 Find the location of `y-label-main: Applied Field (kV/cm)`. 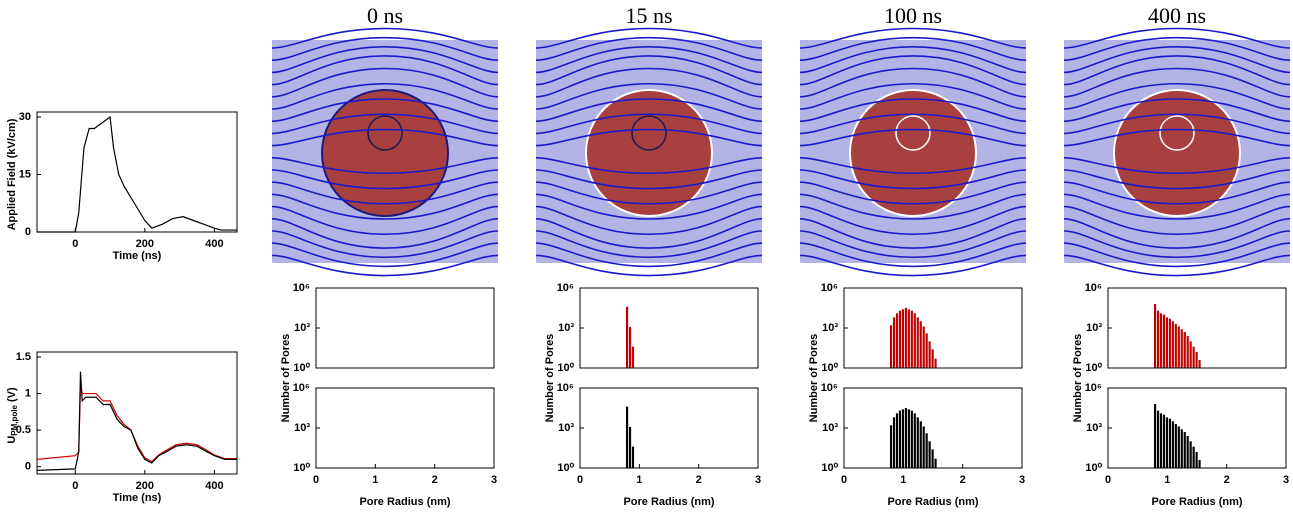

y-label-main: Applied Field (kV/cm) is located at coordinates (12, 174).